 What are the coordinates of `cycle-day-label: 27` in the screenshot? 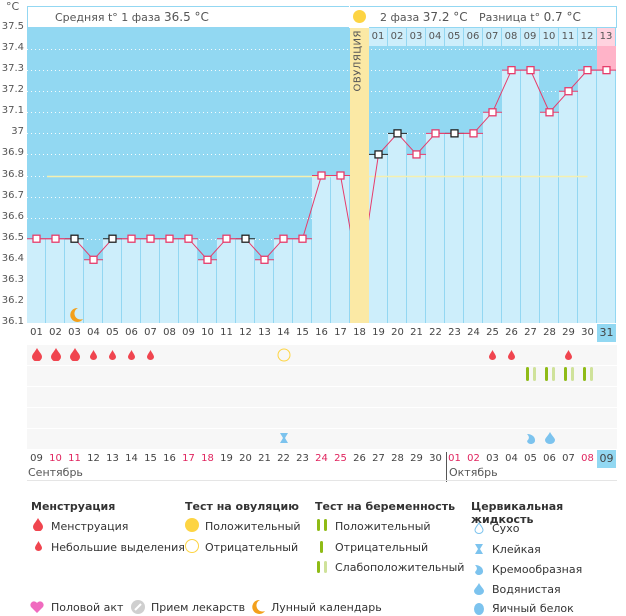 It's located at (530, 332).